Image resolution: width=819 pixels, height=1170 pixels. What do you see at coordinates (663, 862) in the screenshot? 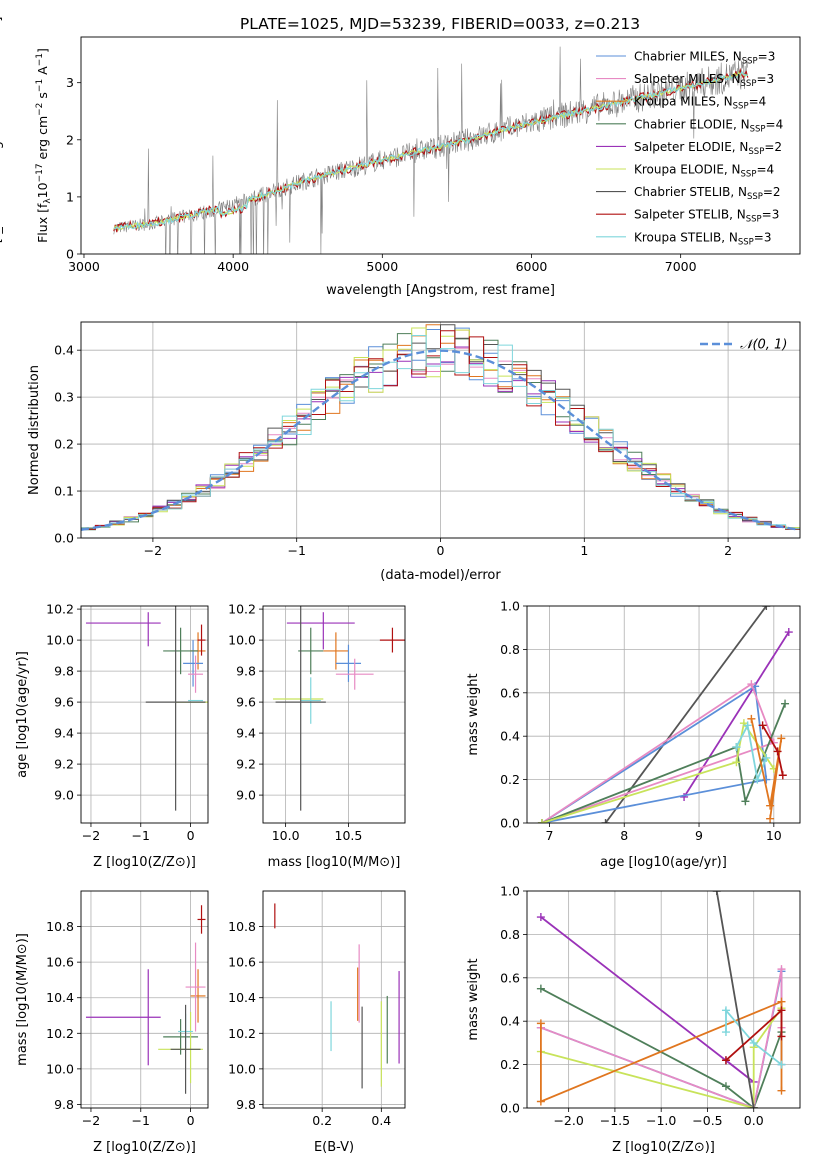
I see `x-axis-label: age [log10(age/yr)]` at bounding box center [663, 862].